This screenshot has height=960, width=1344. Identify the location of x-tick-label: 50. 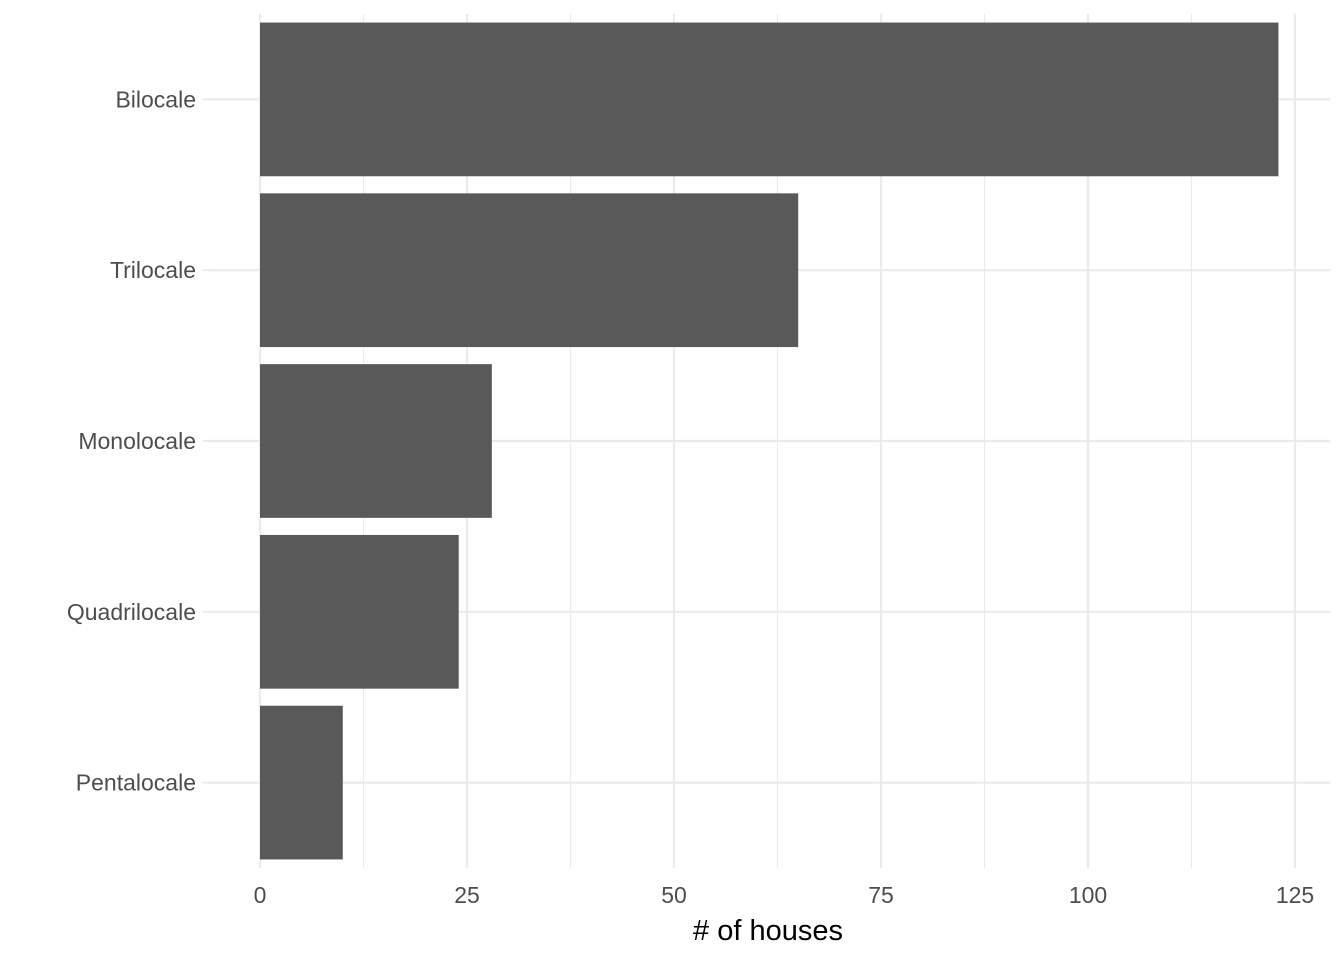
(674, 895).